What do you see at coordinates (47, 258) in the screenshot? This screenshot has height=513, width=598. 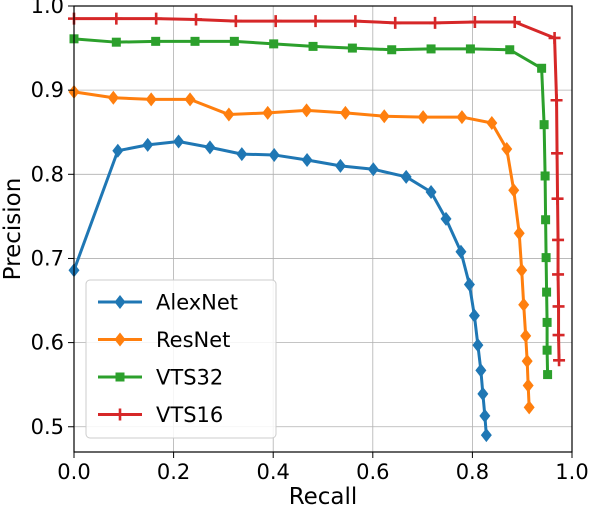 I see `y-tick-label: 0.7` at bounding box center [47, 258].